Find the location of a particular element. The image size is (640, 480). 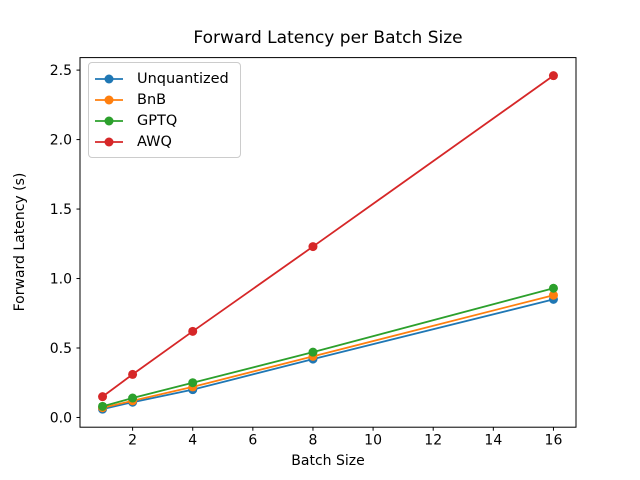

x-tick-label: 12 is located at coordinates (433, 441).